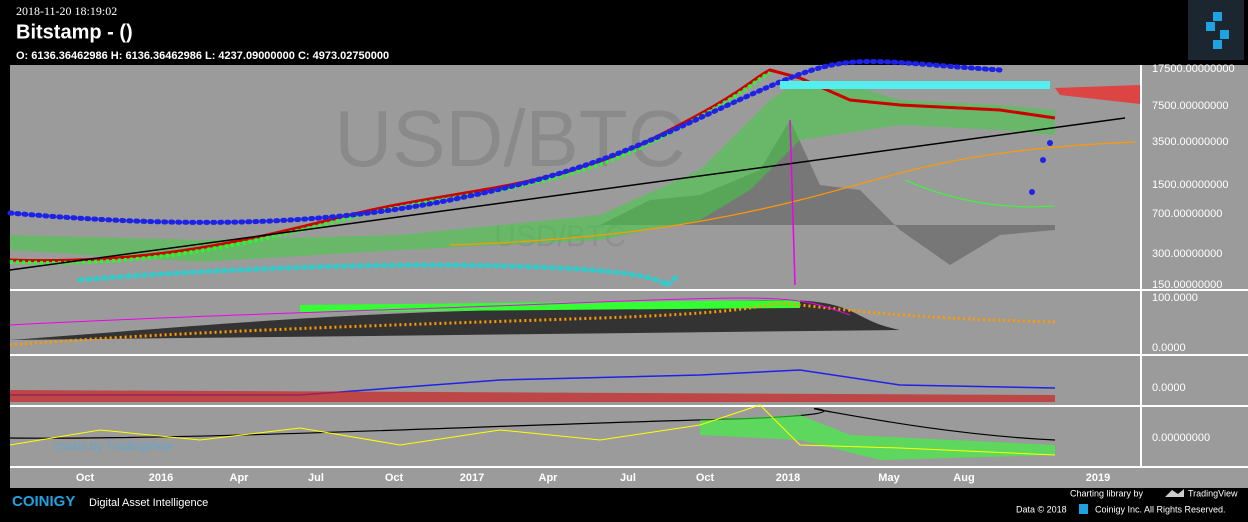  I want to click on rights: Coinigy Inc. All Rights Reserved., so click(1160, 509).